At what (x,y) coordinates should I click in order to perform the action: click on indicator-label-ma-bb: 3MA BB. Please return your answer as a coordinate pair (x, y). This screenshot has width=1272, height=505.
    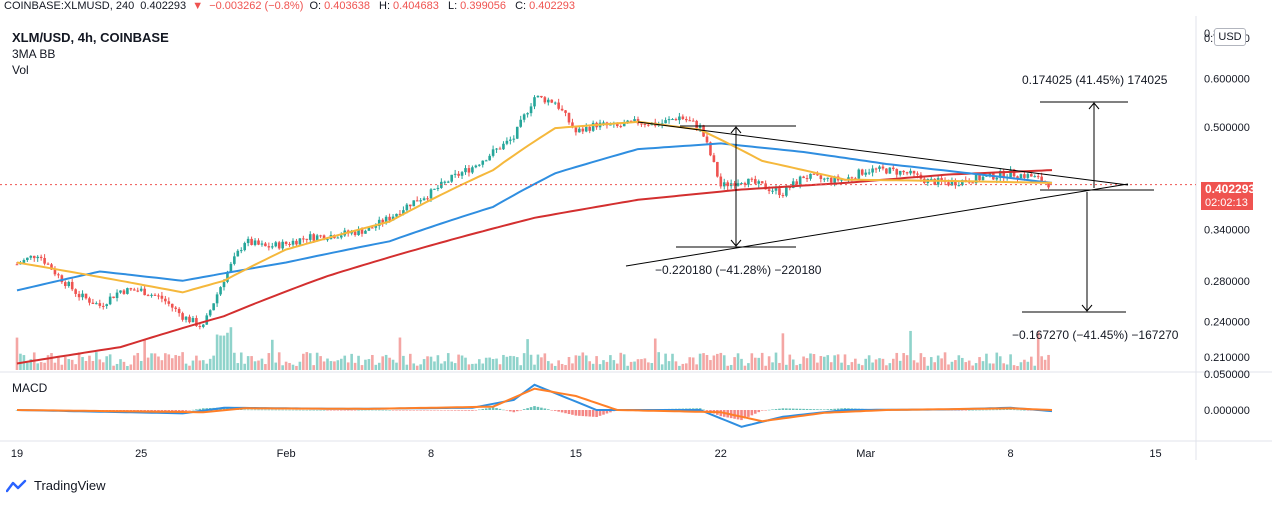
    Looking at the image, I should click on (34, 54).